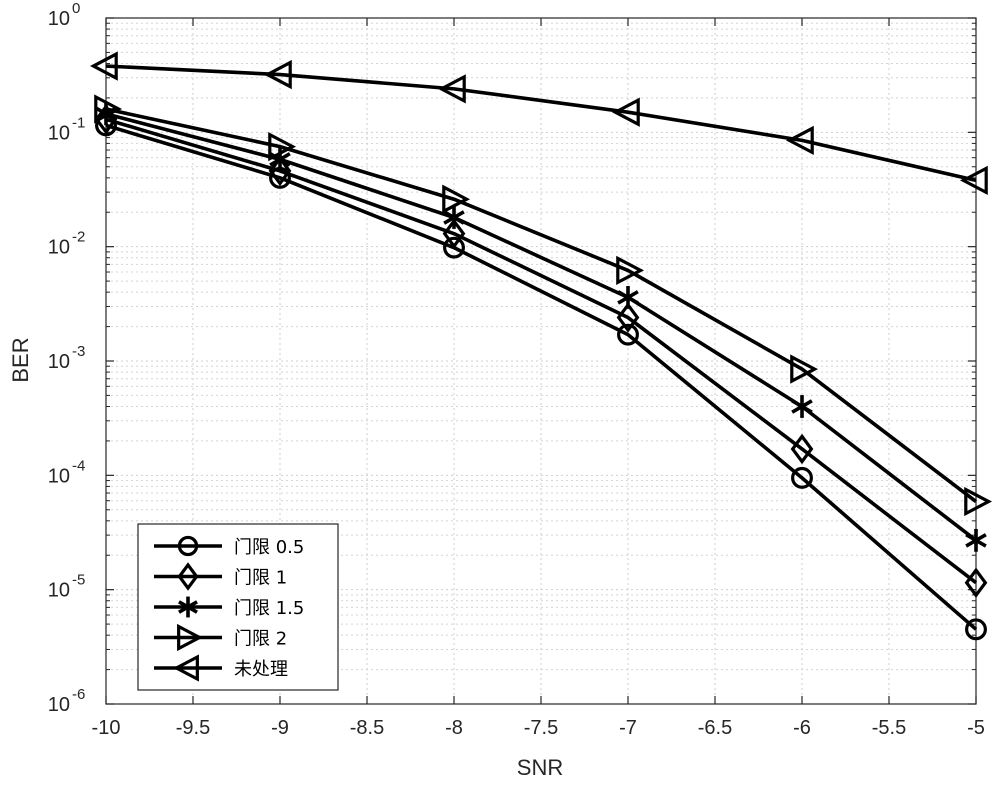  What do you see at coordinates (269, 608) in the screenshot?
I see `legend-label: 门限 1.5` at bounding box center [269, 608].